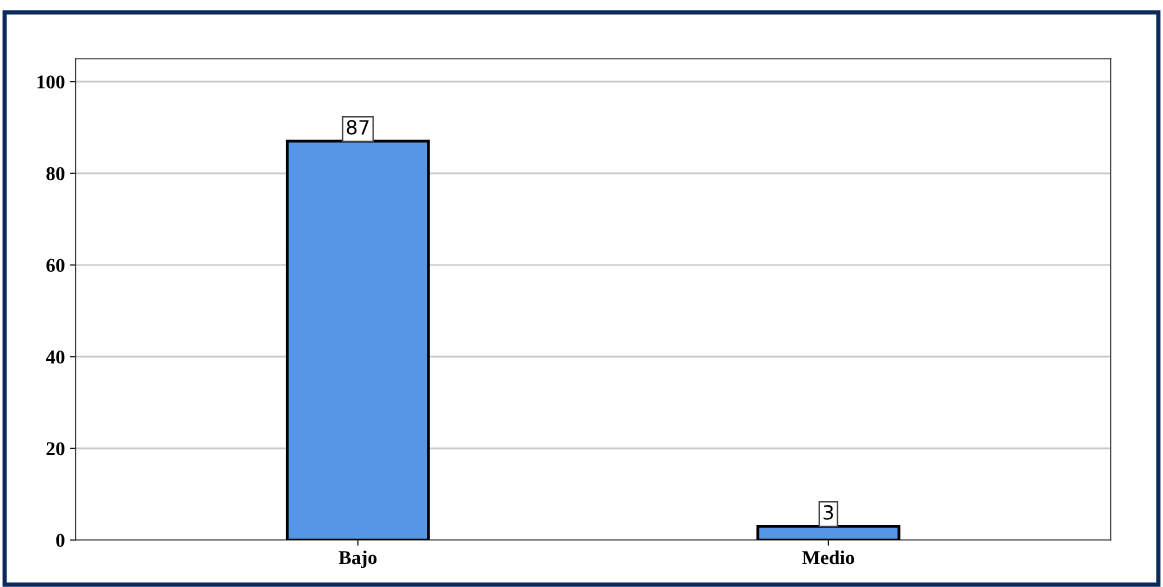 The image size is (1163, 587). Describe the element at coordinates (357, 127) in the screenshot. I see `data-label: 87` at that location.